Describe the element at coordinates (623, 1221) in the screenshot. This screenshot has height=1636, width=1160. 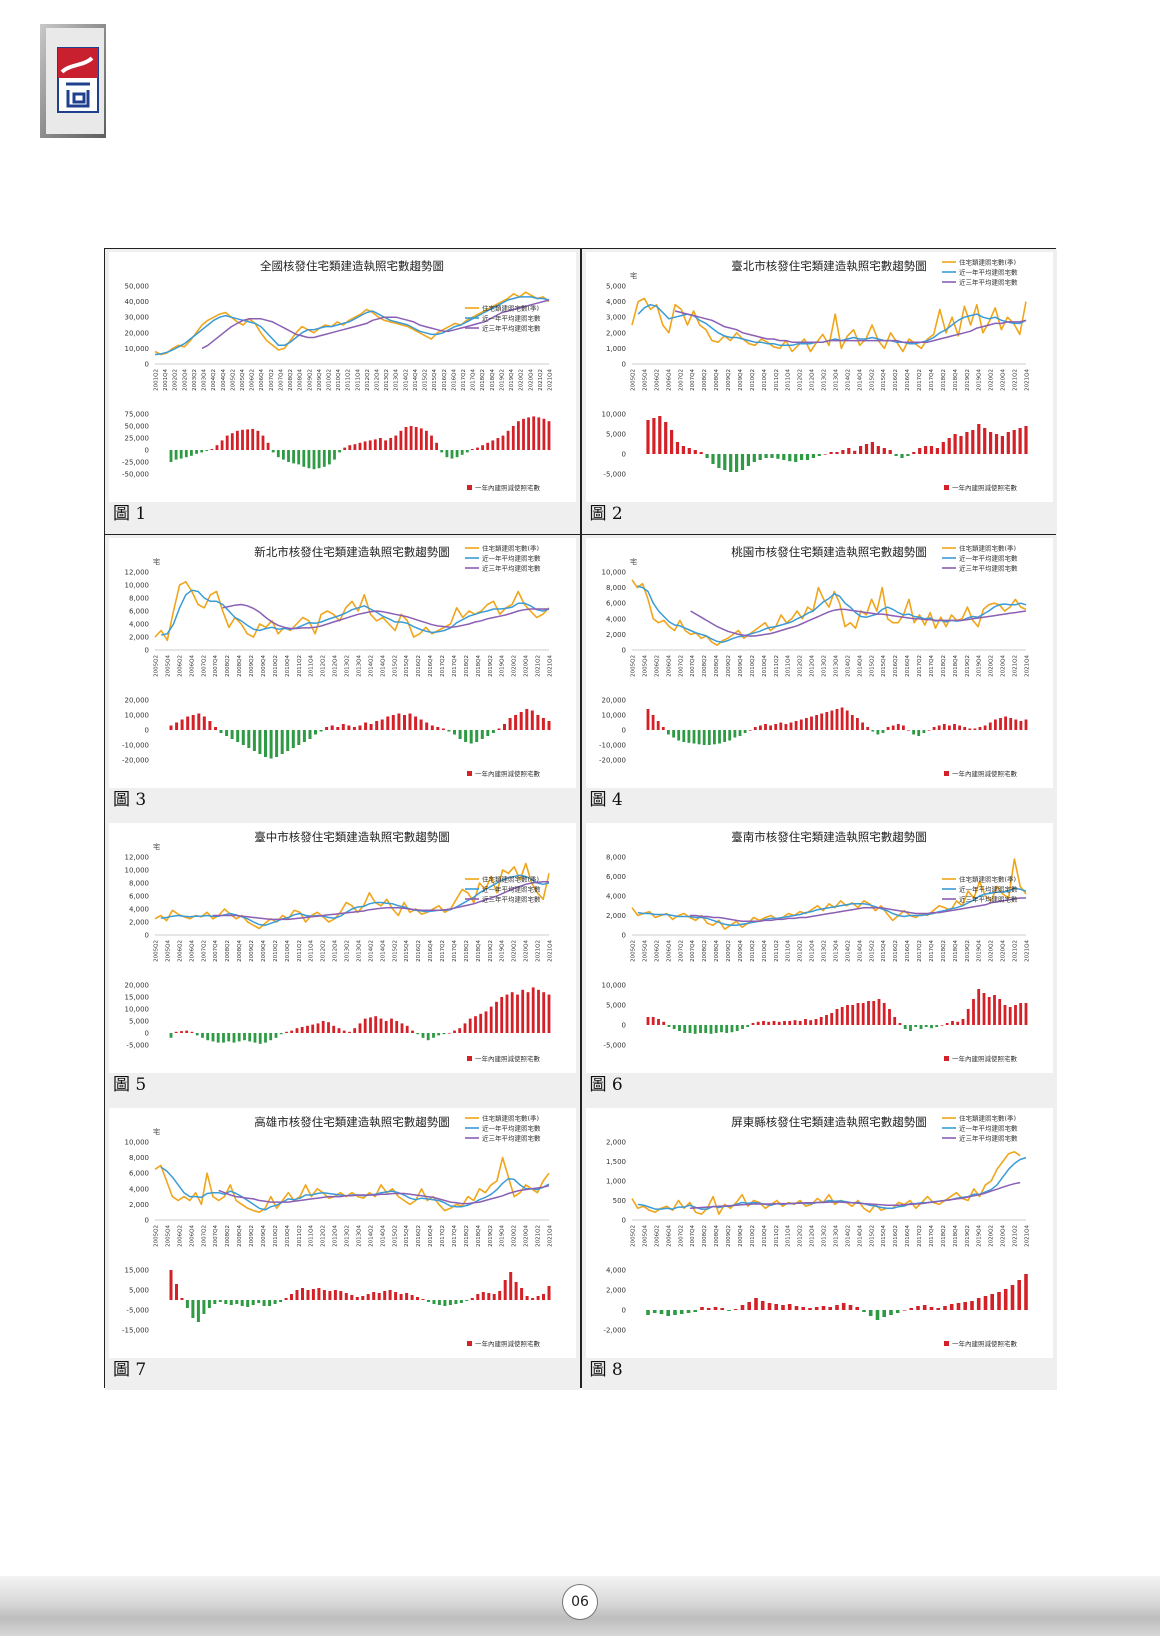
I see `y-tick-label: 0` at that location.